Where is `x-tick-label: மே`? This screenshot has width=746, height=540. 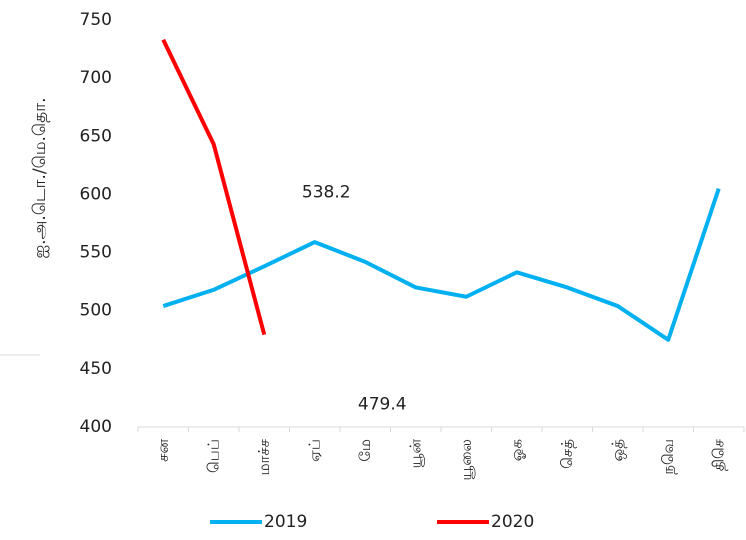 x-tick-label: மே is located at coordinates (365, 450).